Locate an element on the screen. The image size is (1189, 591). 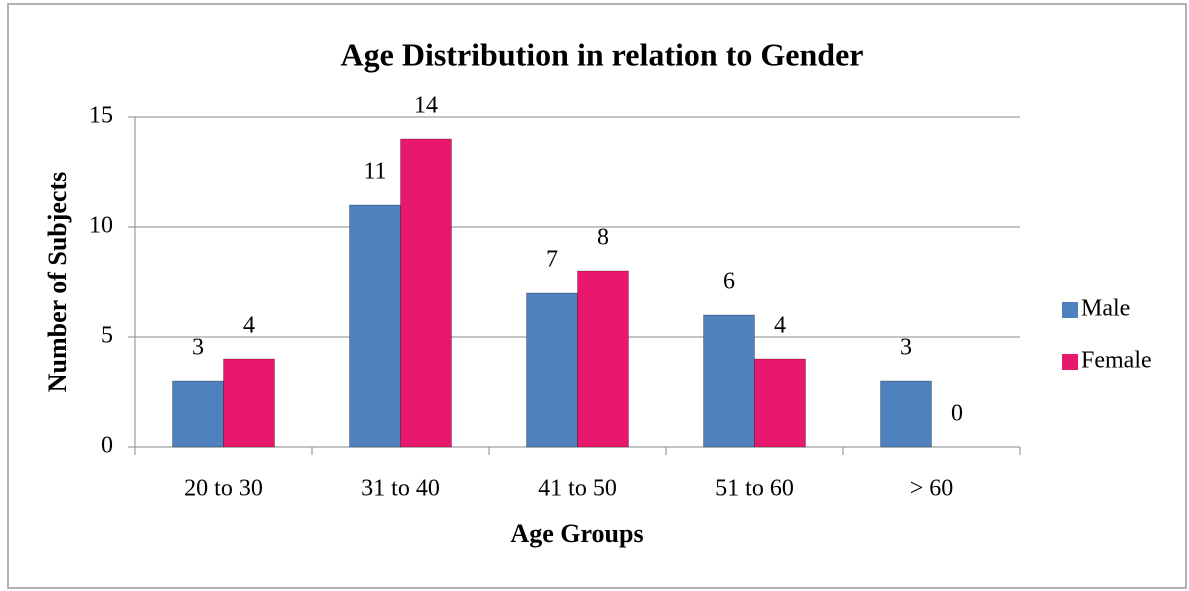
data-label: 8 is located at coordinates (603, 238).